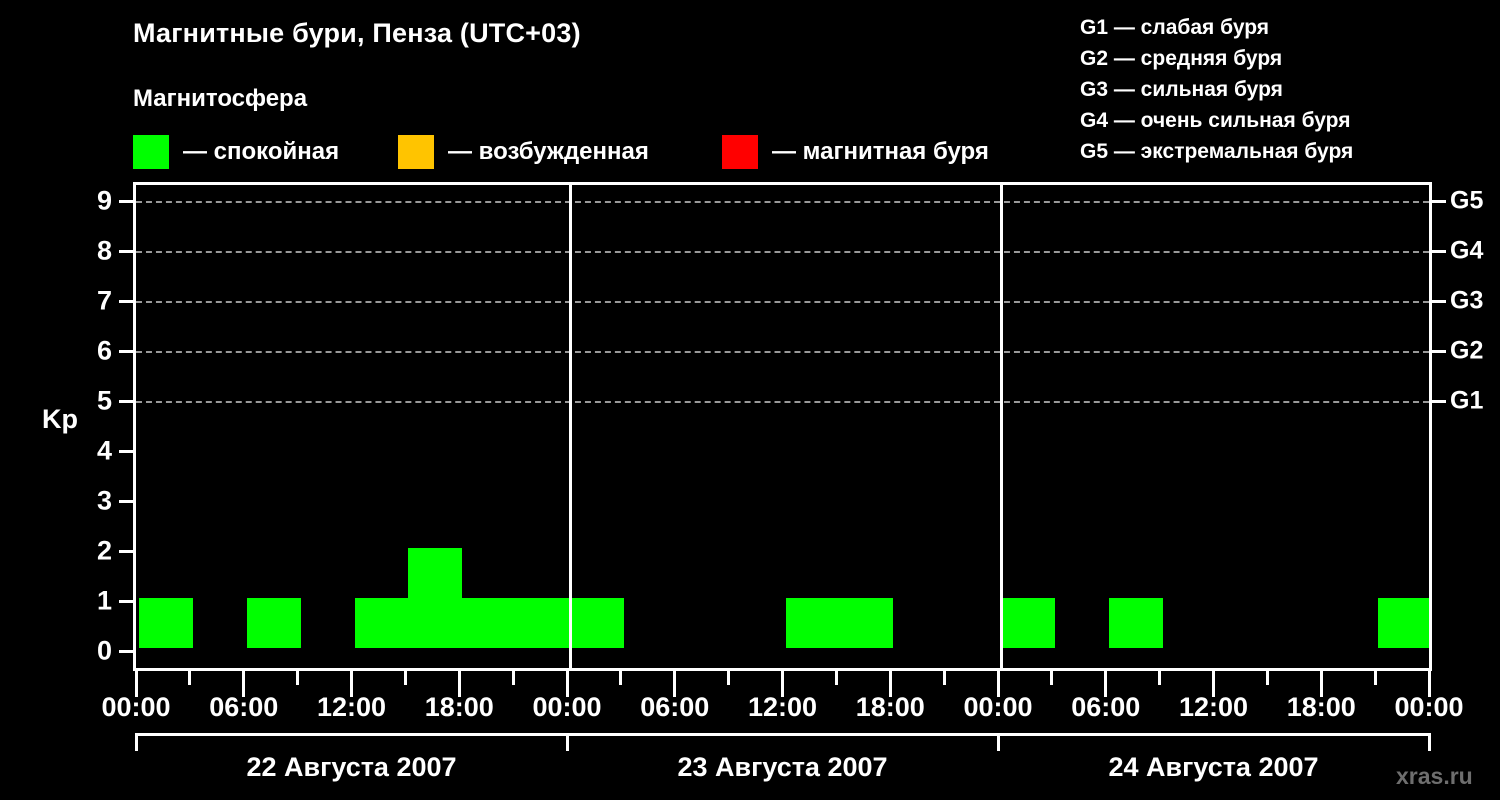 This screenshot has width=1500, height=800. What do you see at coordinates (1439, 301) in the screenshot?
I see `right-tick-G3` at bounding box center [1439, 301].